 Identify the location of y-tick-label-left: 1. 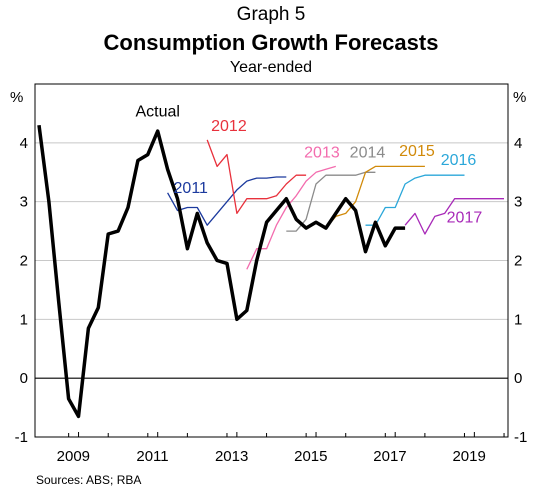
(24, 319).